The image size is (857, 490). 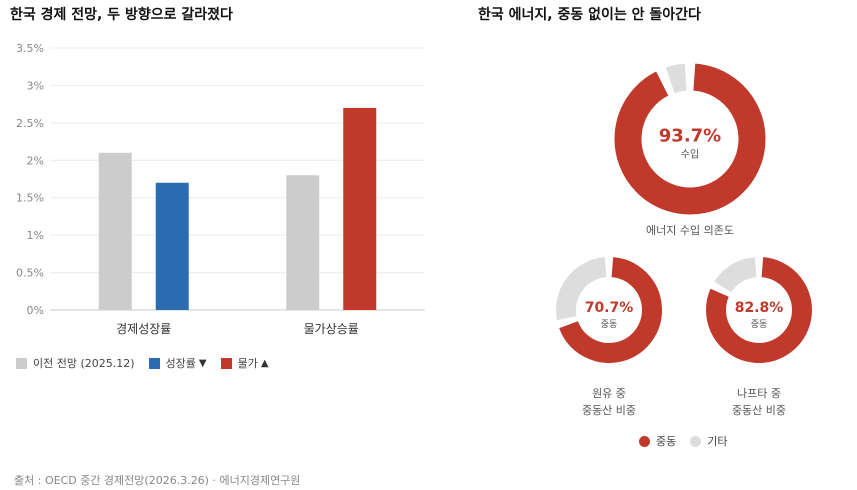 I want to click on source-note: 출처 : OECD 중간 경제전망(2026.3.26) · 에너지경제연구원, so click(x=157, y=480).